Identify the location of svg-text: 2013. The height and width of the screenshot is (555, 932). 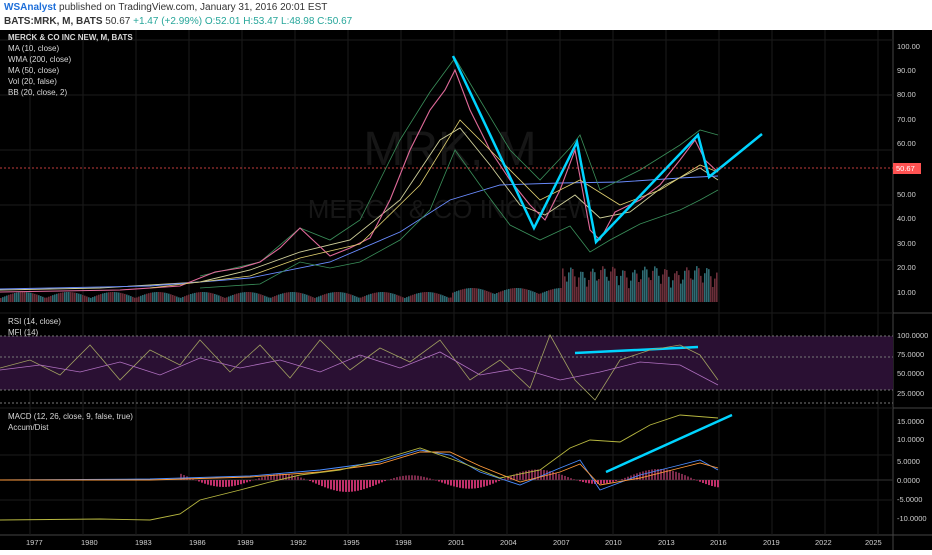
(666, 542).